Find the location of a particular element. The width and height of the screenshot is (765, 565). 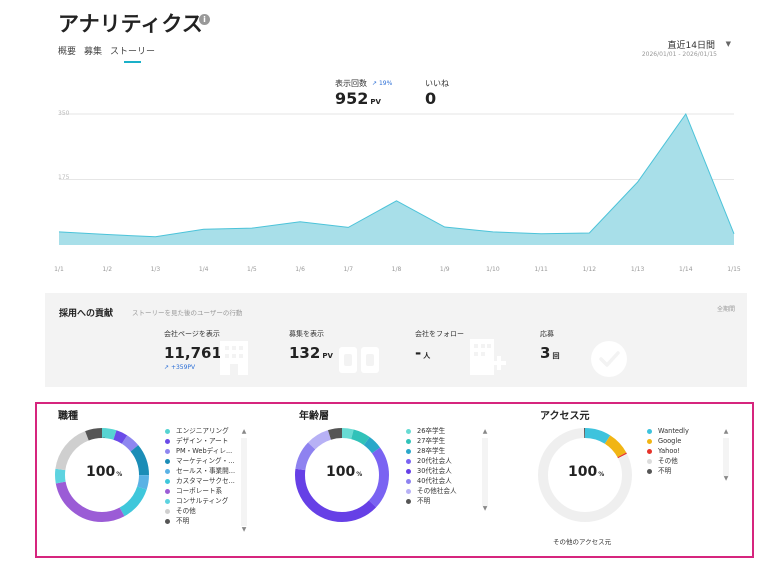

views-delta-value: 19% is located at coordinates (385, 83).